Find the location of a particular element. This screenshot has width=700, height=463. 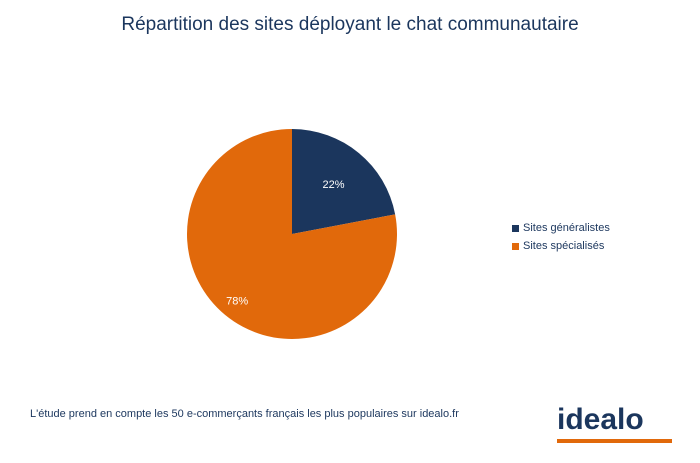

legend-swatch-specialises is located at coordinates (515, 246).